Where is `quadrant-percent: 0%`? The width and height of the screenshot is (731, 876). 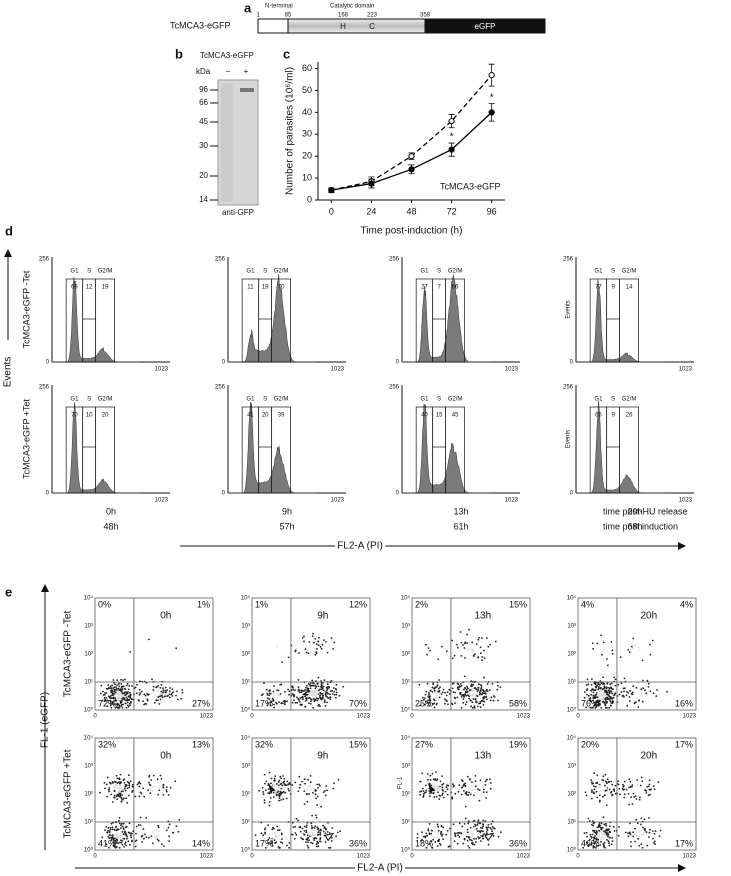
quadrant-percent: 0% is located at coordinates (104, 604).